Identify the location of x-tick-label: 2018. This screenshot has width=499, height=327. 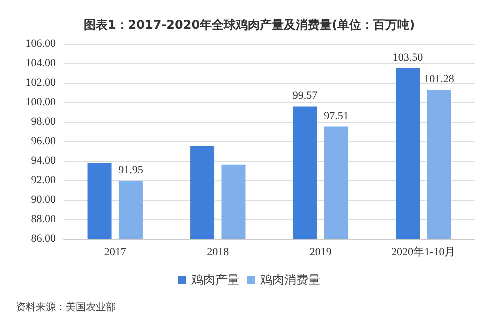
(218, 252).